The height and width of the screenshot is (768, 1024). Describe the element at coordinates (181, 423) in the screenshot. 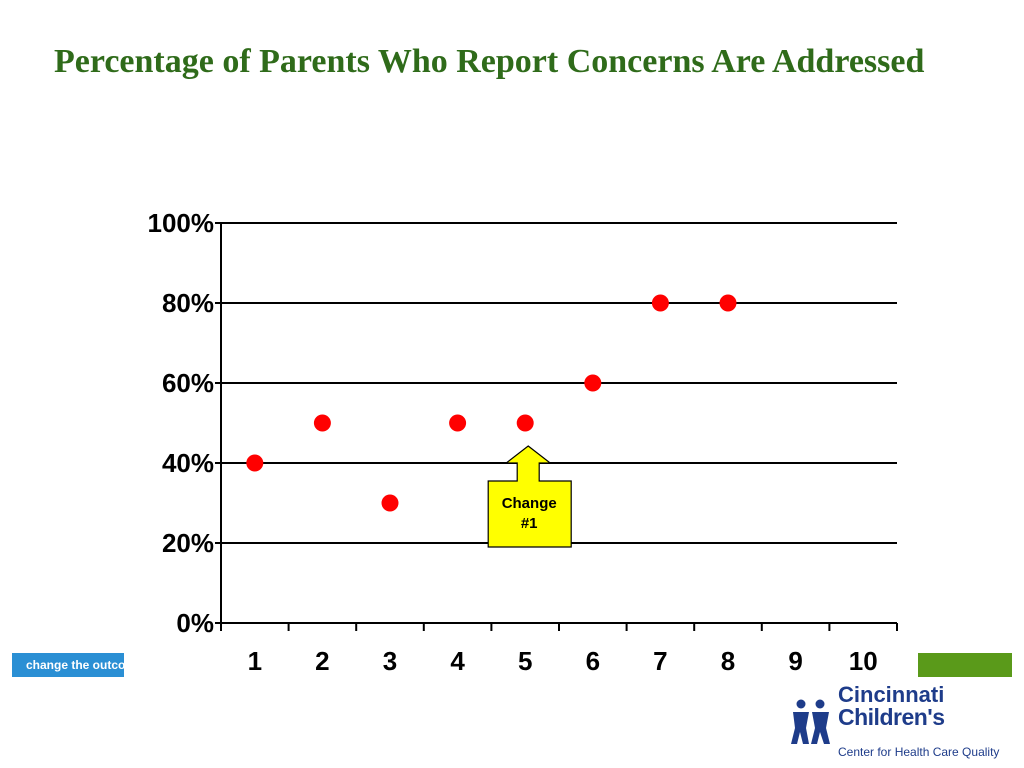

I see `y-tick-labels: 0% 20% 40% 60% 80% 100%` at that location.